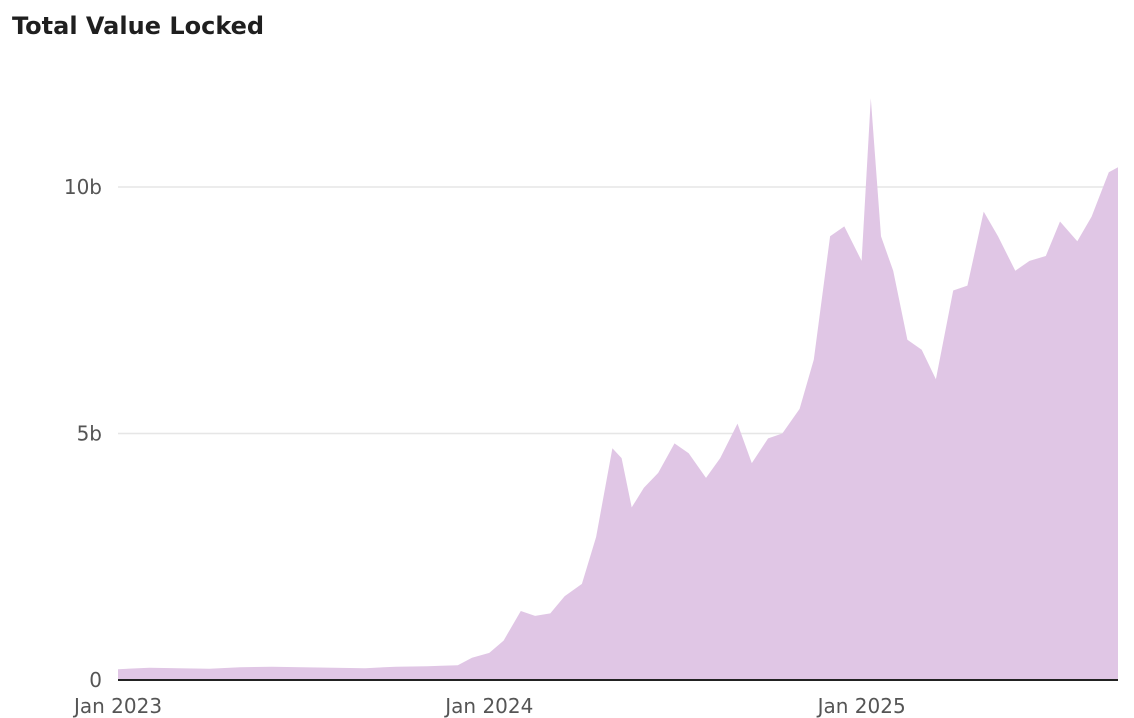 The height and width of the screenshot is (718, 1134). I want to click on x-tick-label: Jan 2023, so click(117, 706).